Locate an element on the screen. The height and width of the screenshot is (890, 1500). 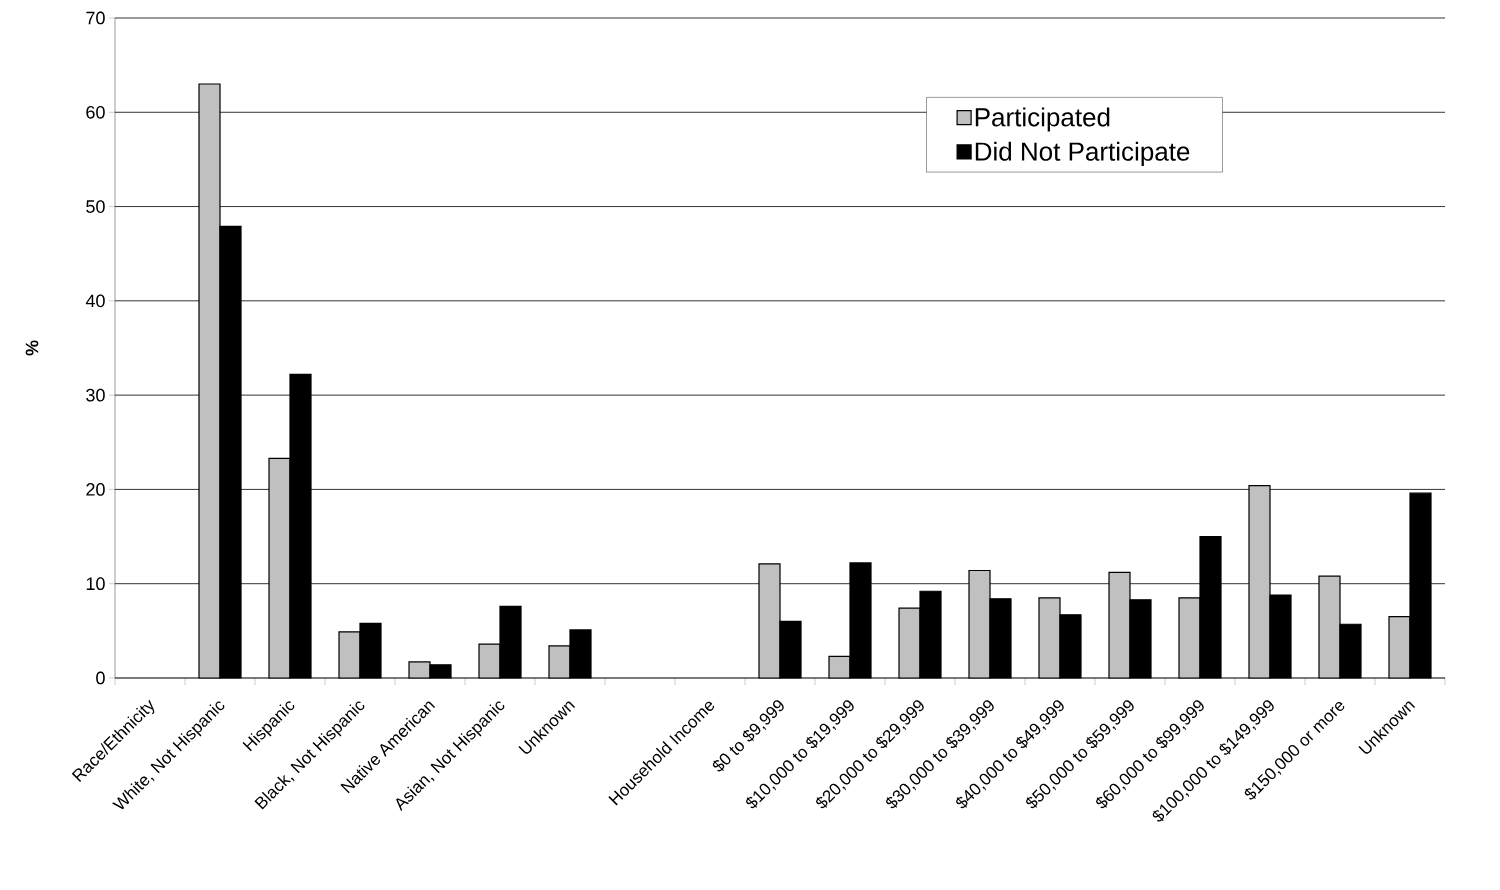
y-tick-label: 50 is located at coordinates (95, 206).